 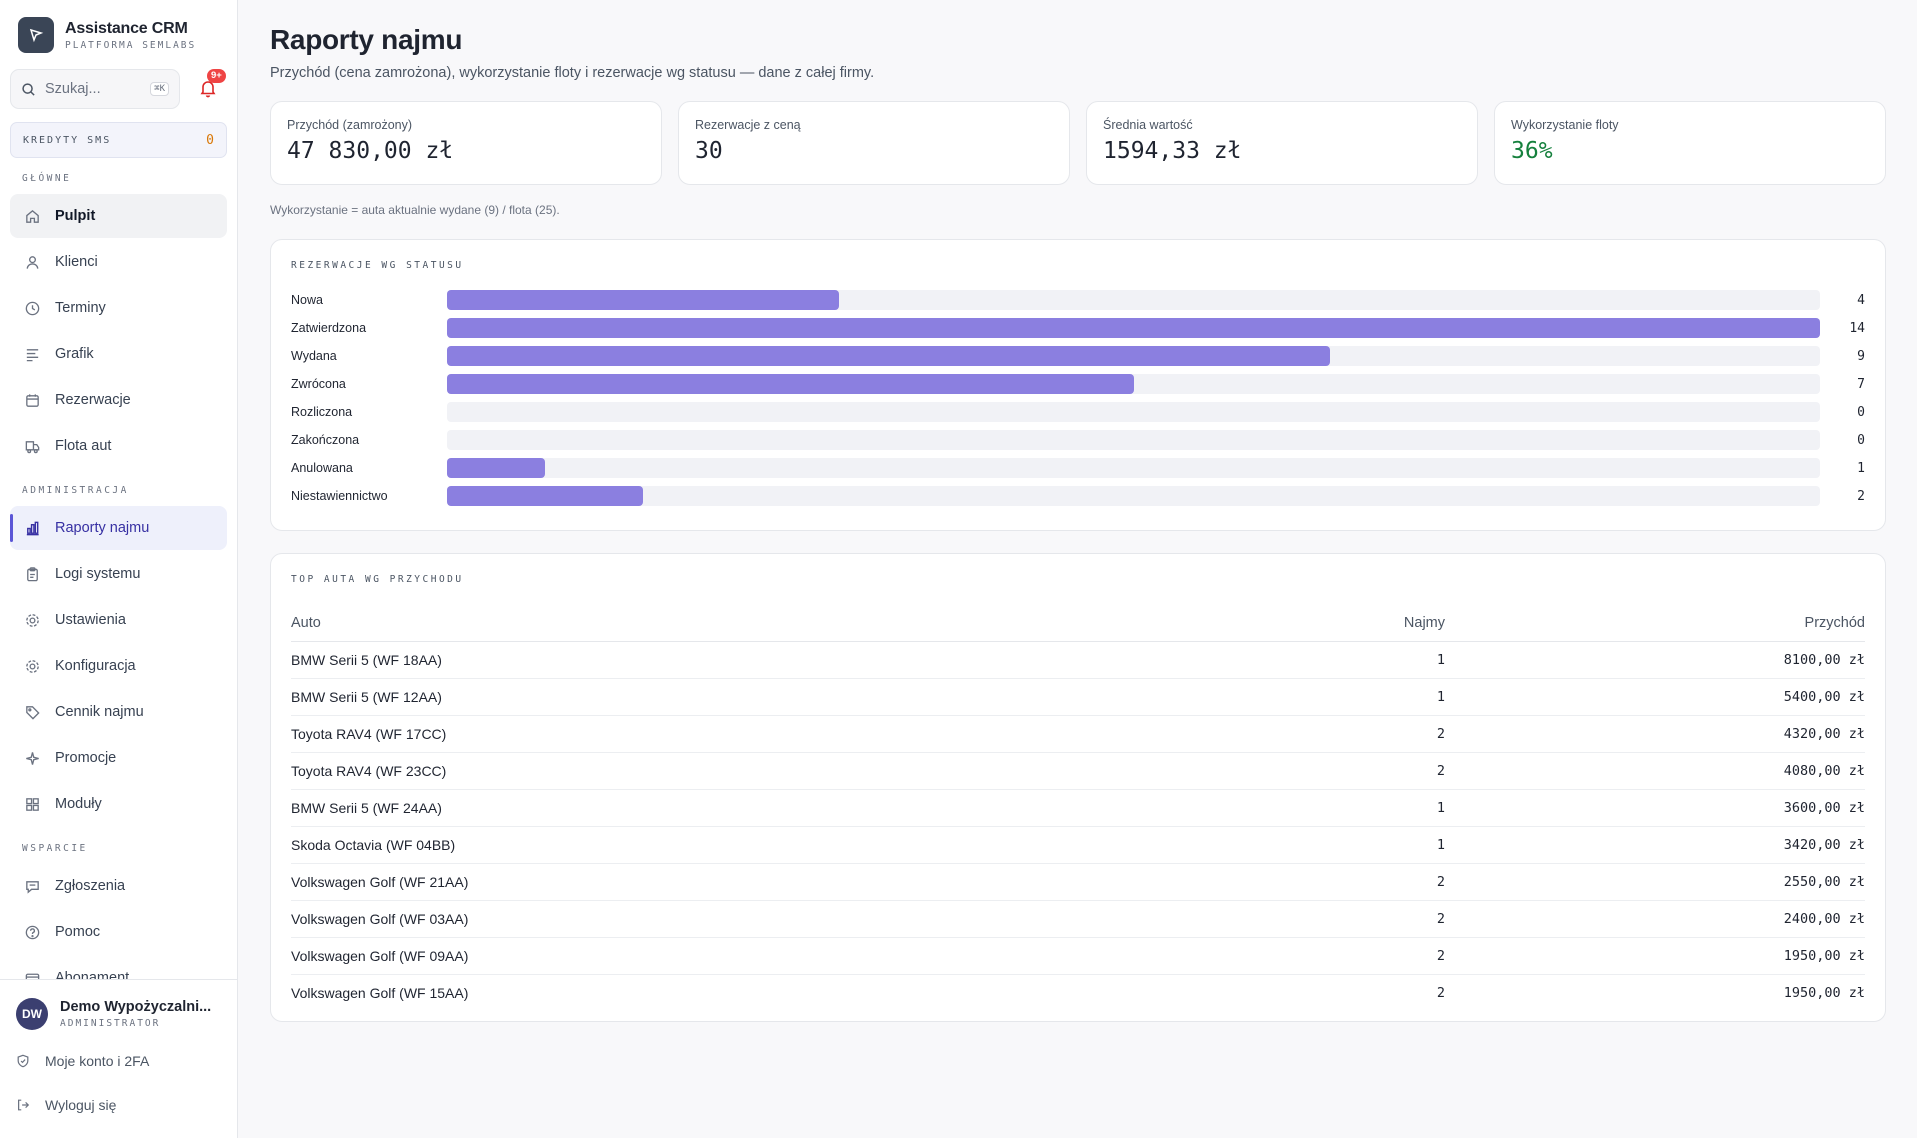 What do you see at coordinates (118, 1014) in the screenshot?
I see `user-profile: DW Demo Wypożyczalni... ADMINISTRATOR` at bounding box center [118, 1014].